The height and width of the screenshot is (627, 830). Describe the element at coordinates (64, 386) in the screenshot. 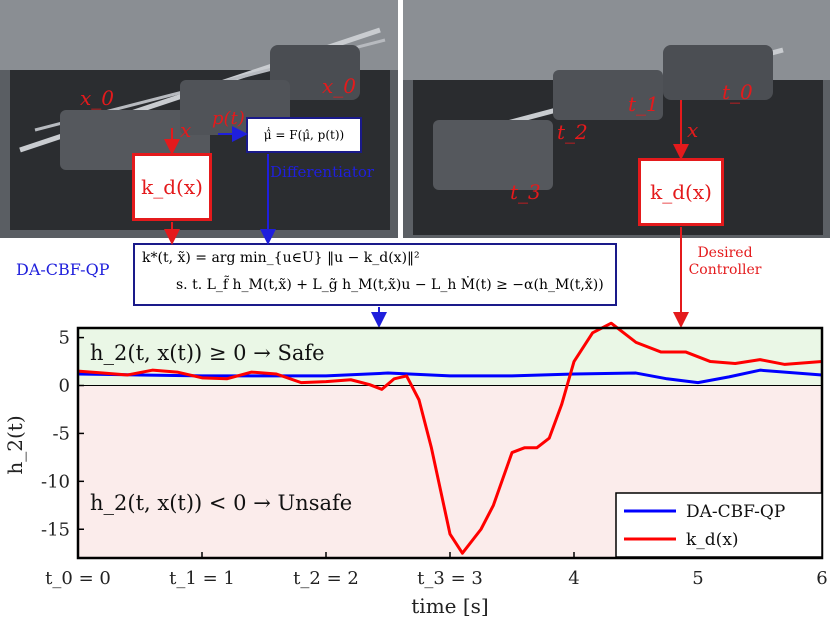

I see `y-tick-label: 0` at that location.